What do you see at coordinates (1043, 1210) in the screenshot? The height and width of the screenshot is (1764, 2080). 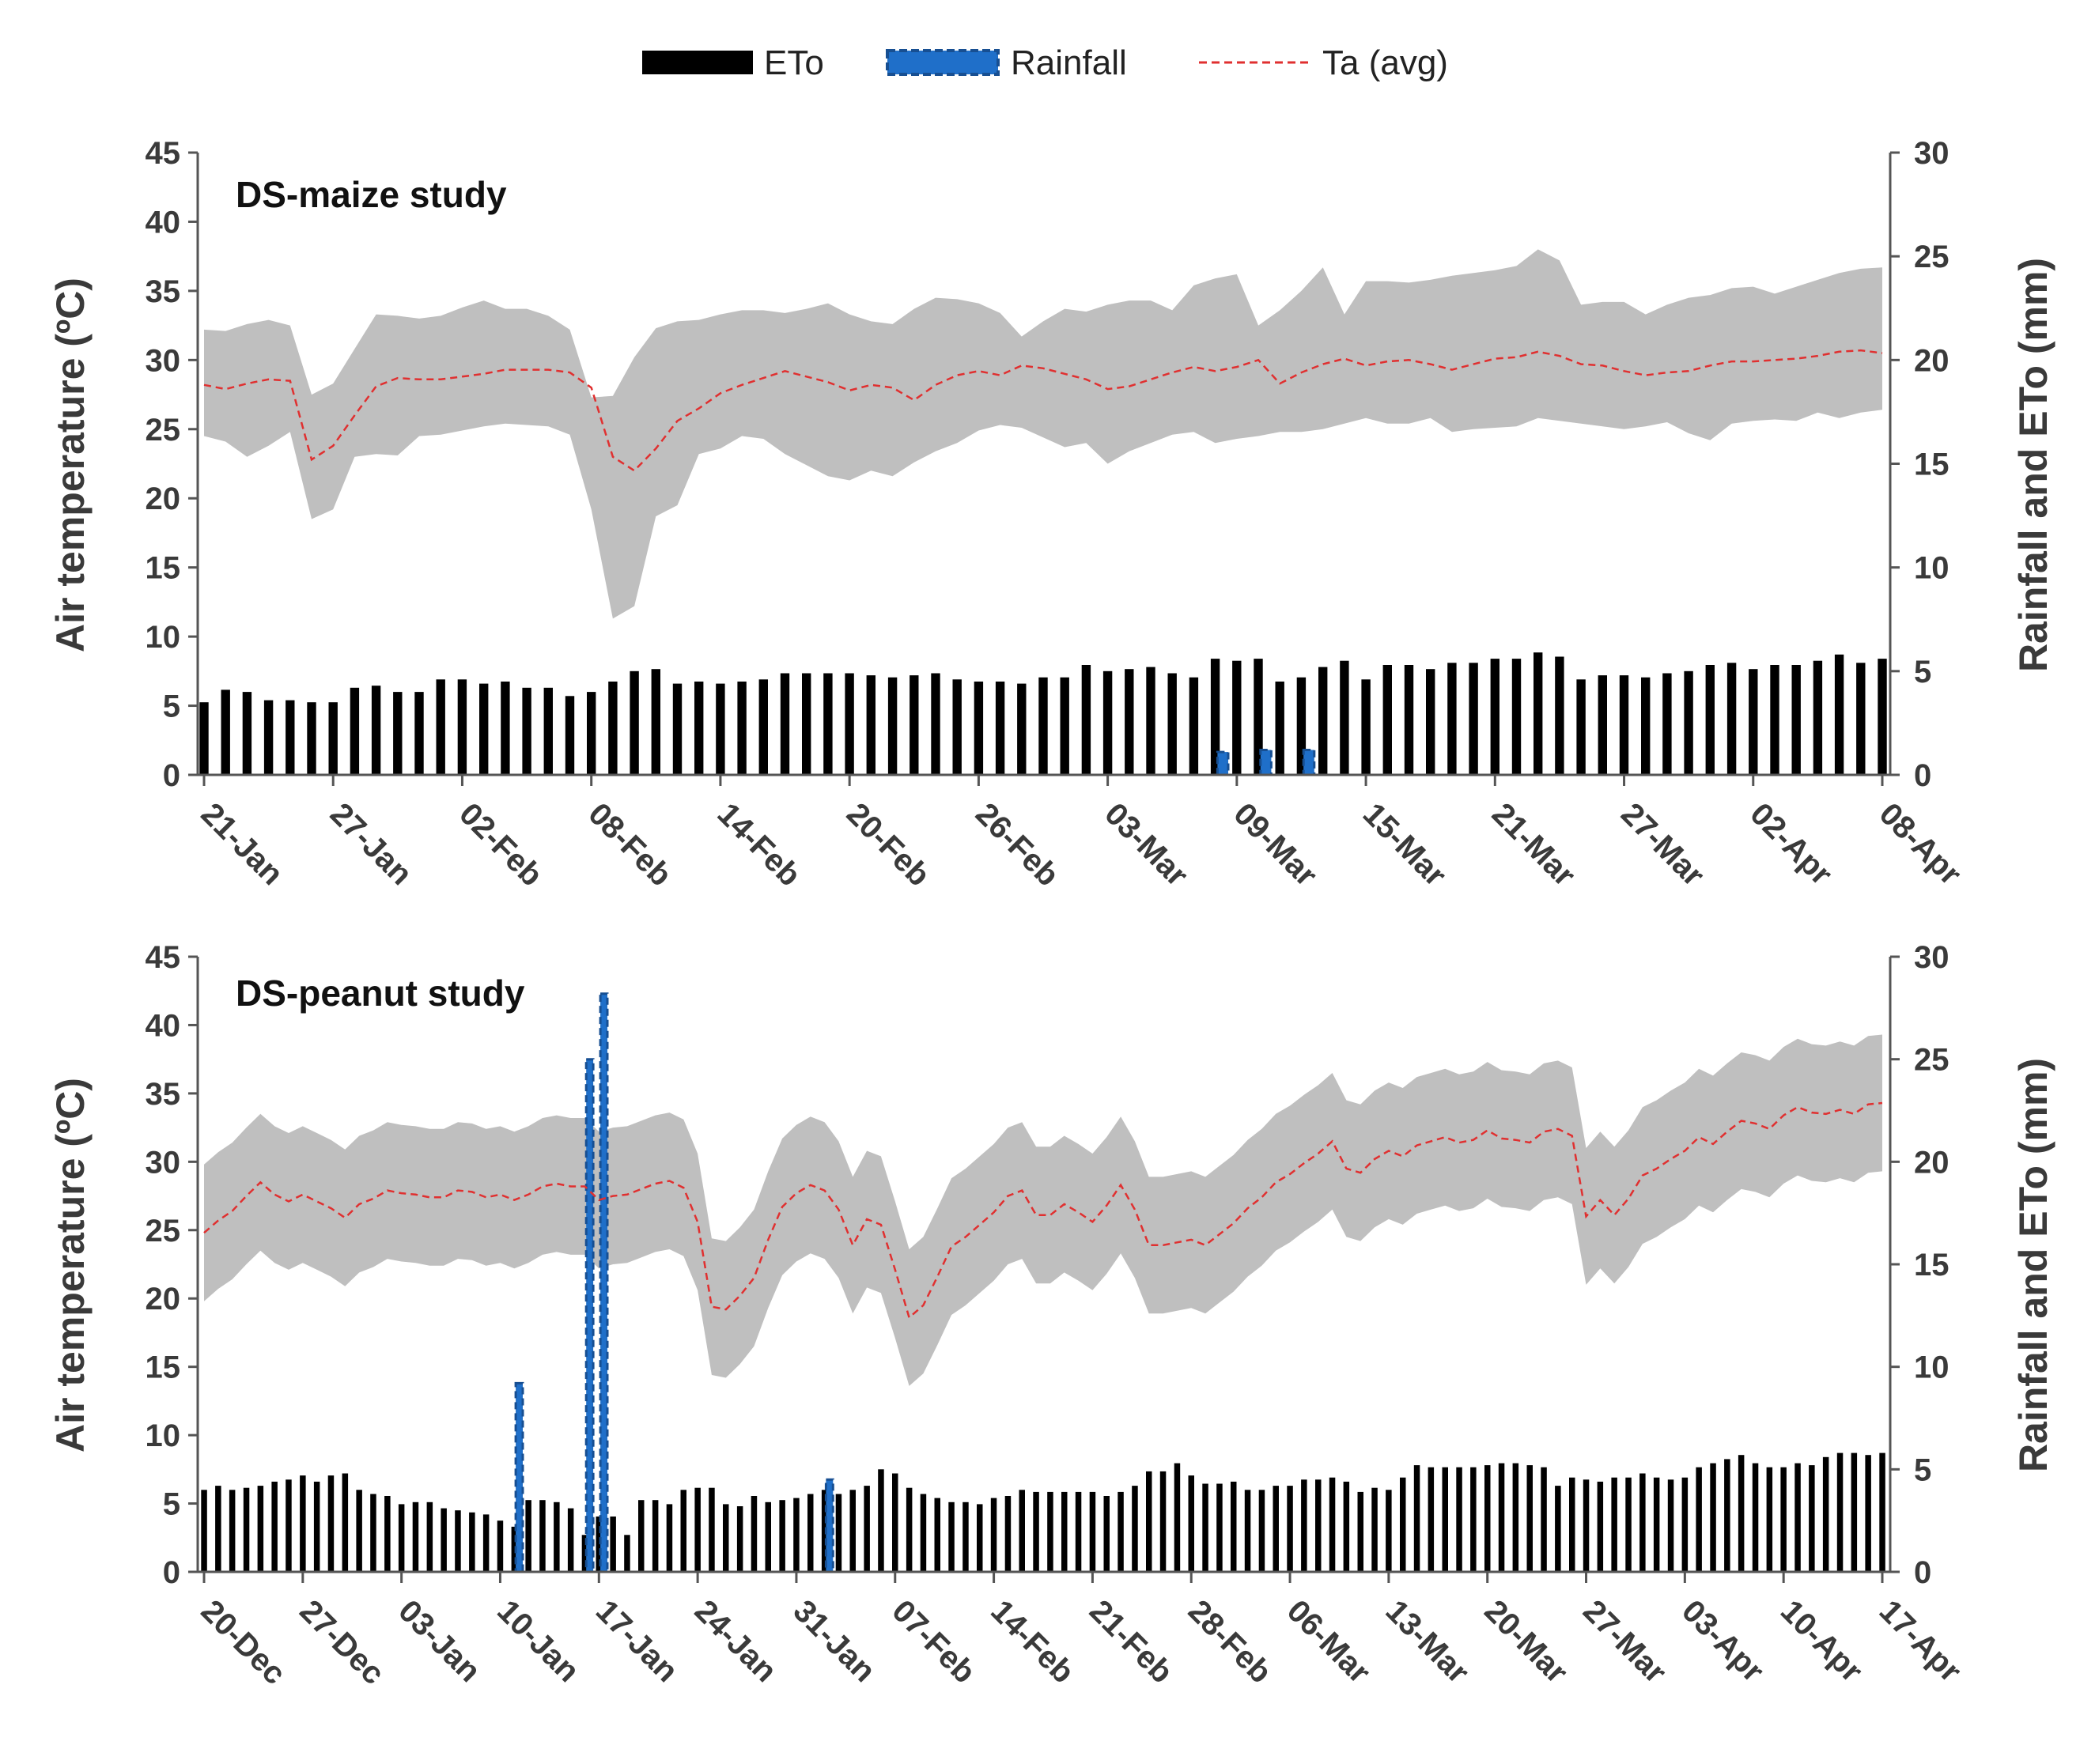 I see `ta-avg-line` at bounding box center [1043, 1210].